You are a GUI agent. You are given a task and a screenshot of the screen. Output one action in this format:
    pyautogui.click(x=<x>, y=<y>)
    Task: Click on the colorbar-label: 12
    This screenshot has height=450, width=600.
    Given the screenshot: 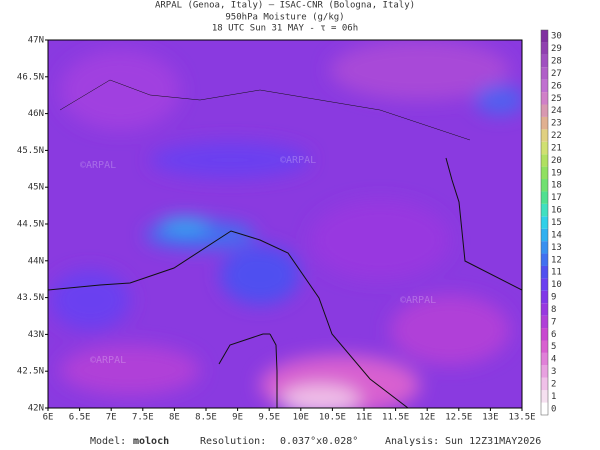 What is the action you would take?
    pyautogui.click(x=556, y=260)
    